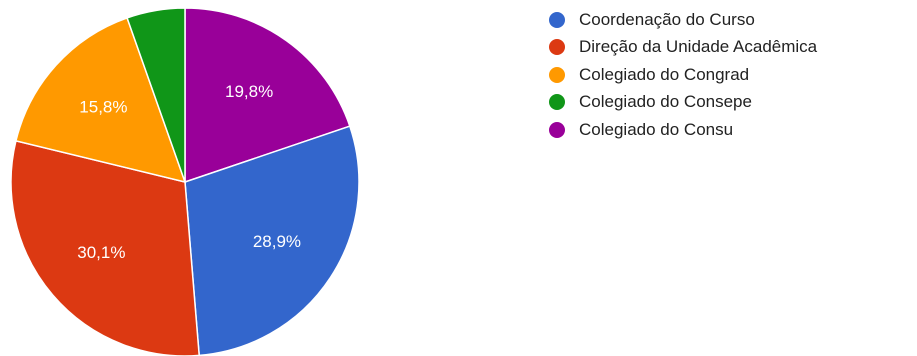 Image resolution: width=917 pixels, height=356 pixels. I want to click on legend-label: Coordenação do Curso, so click(667, 19).